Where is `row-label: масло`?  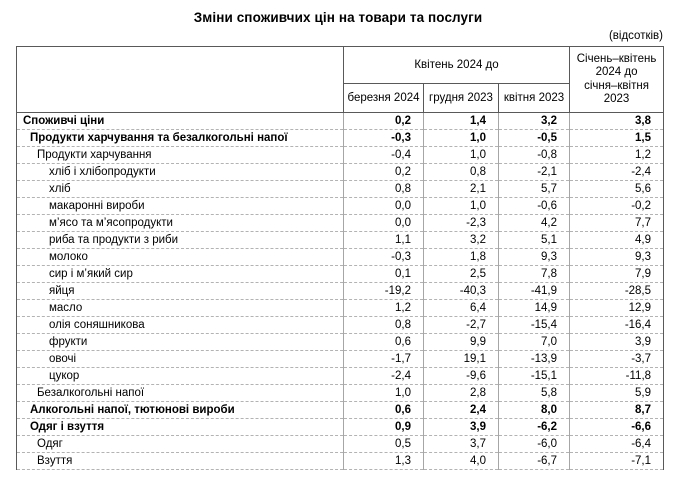
row-label: масло is located at coordinates (180, 308).